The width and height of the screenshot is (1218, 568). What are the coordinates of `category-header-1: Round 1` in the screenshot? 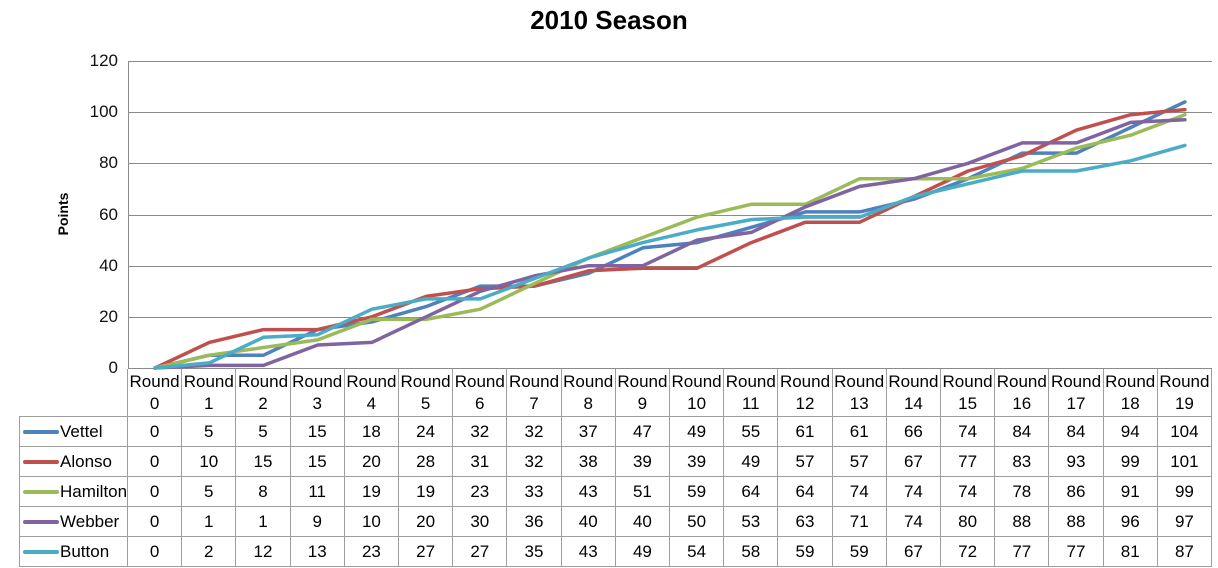 It's located at (209, 393).